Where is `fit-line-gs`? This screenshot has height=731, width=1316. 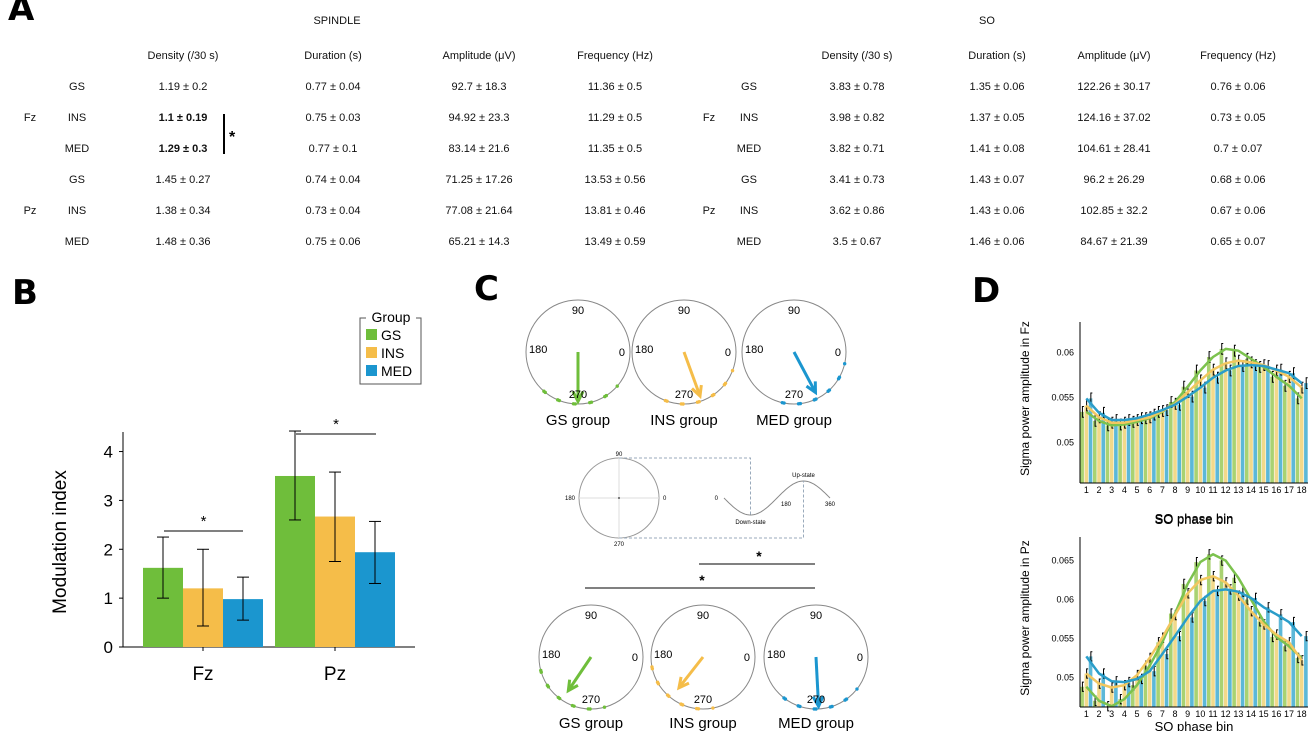
fit-line-gs is located at coordinates (1194, 387).